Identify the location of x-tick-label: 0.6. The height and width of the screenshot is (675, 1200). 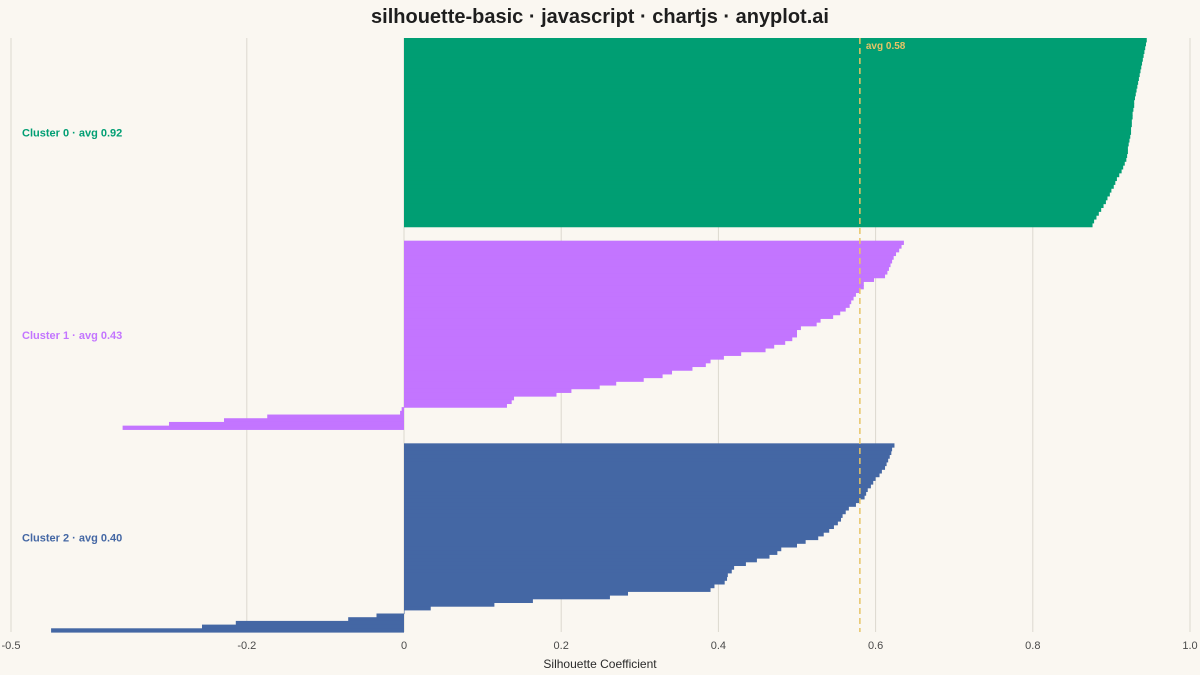
(875, 646).